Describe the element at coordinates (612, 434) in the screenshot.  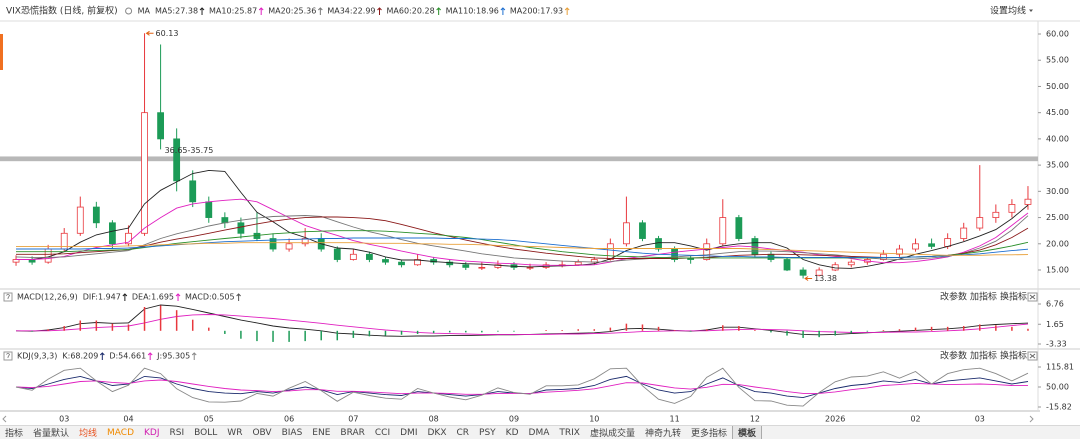
I see `indicator-tab: 虚拟成交量` at that location.